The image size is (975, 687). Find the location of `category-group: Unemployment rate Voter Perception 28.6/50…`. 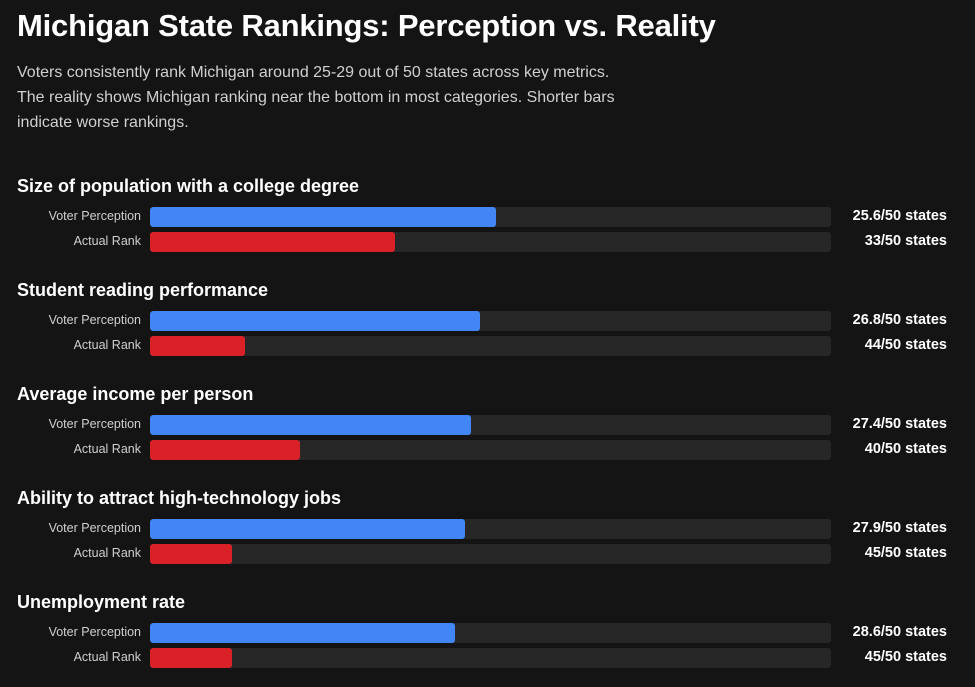

category-group: Unemployment rate Voter Perception 28.6/50… is located at coordinates (487, 637).